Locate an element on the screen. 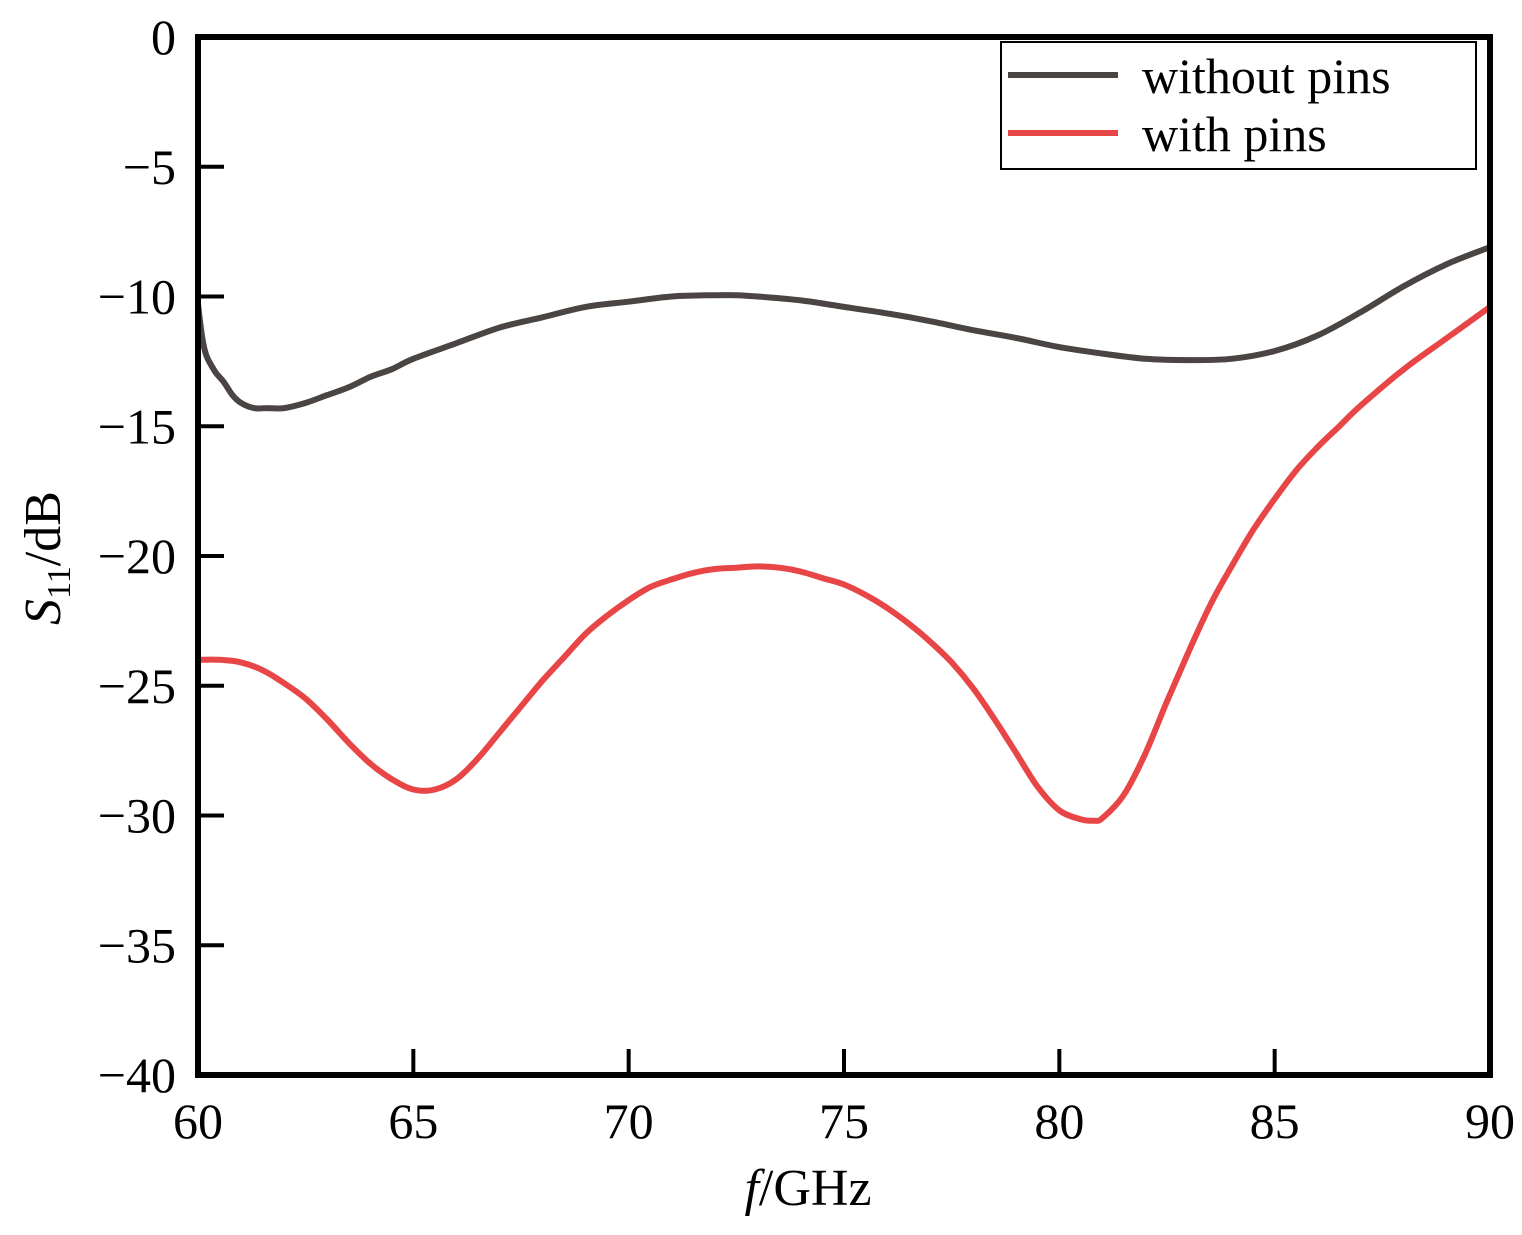 This screenshot has height=1235, width=1522. x-tick-label-80: 80 is located at coordinates (1059, 1121).